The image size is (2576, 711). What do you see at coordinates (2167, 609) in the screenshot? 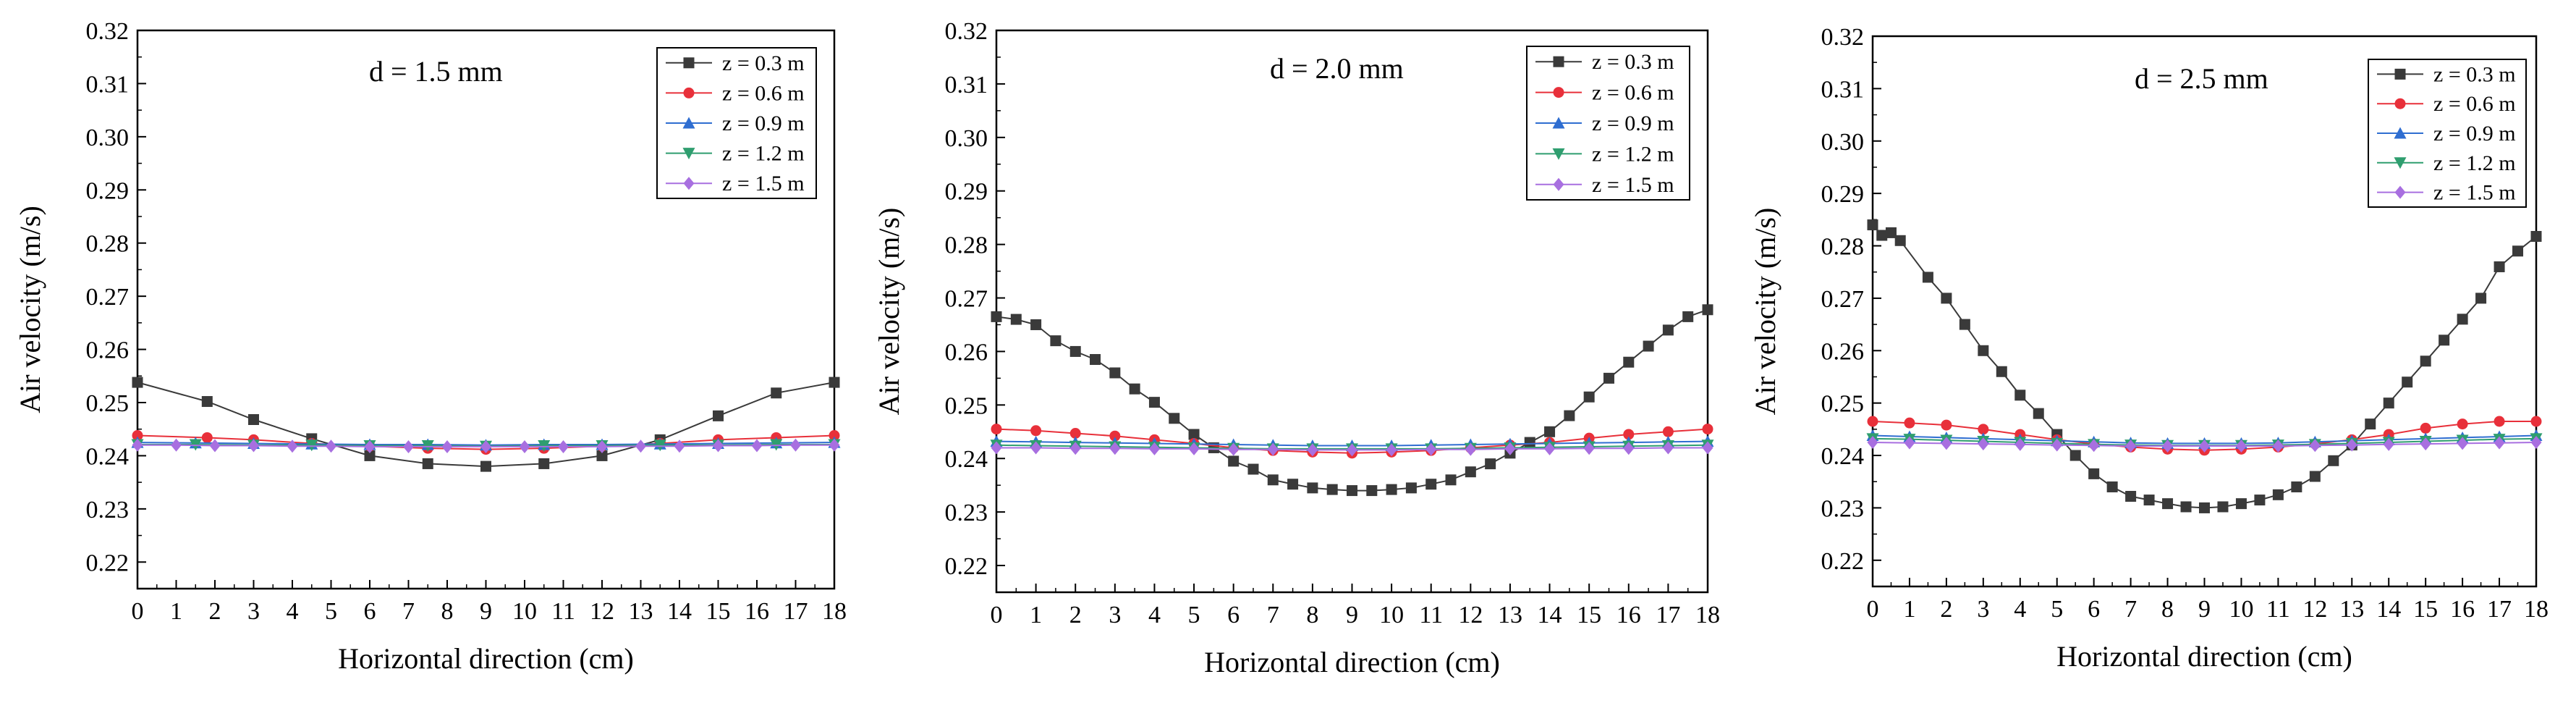
I see `x-tick-label: 8` at bounding box center [2167, 609].